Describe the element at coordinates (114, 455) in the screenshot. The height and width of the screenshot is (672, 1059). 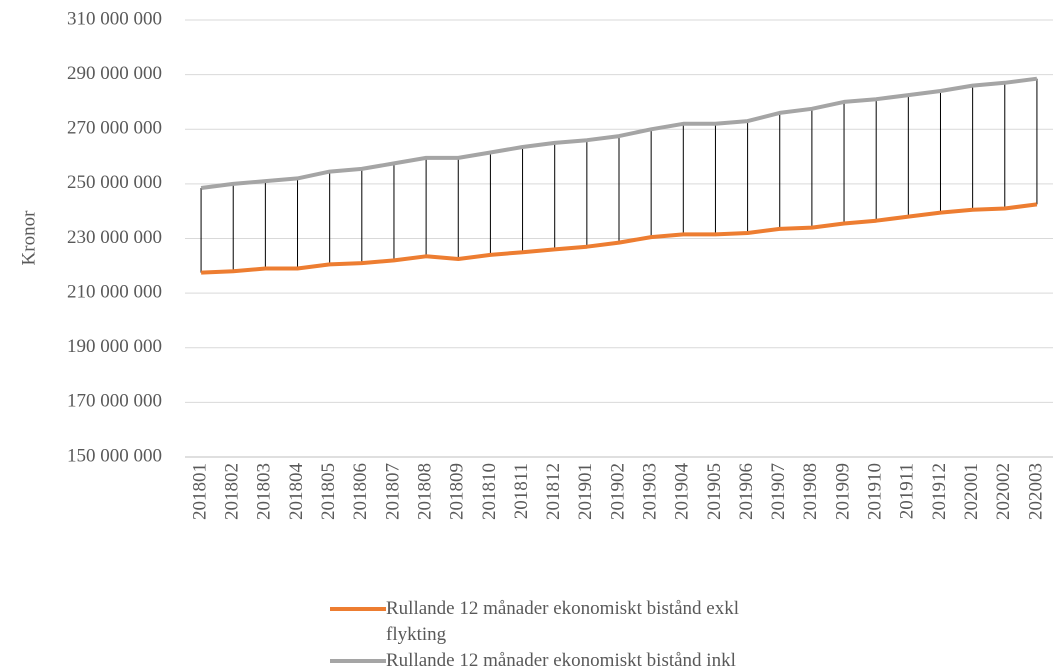
I see `y-tick-label: 150 000 000` at that location.